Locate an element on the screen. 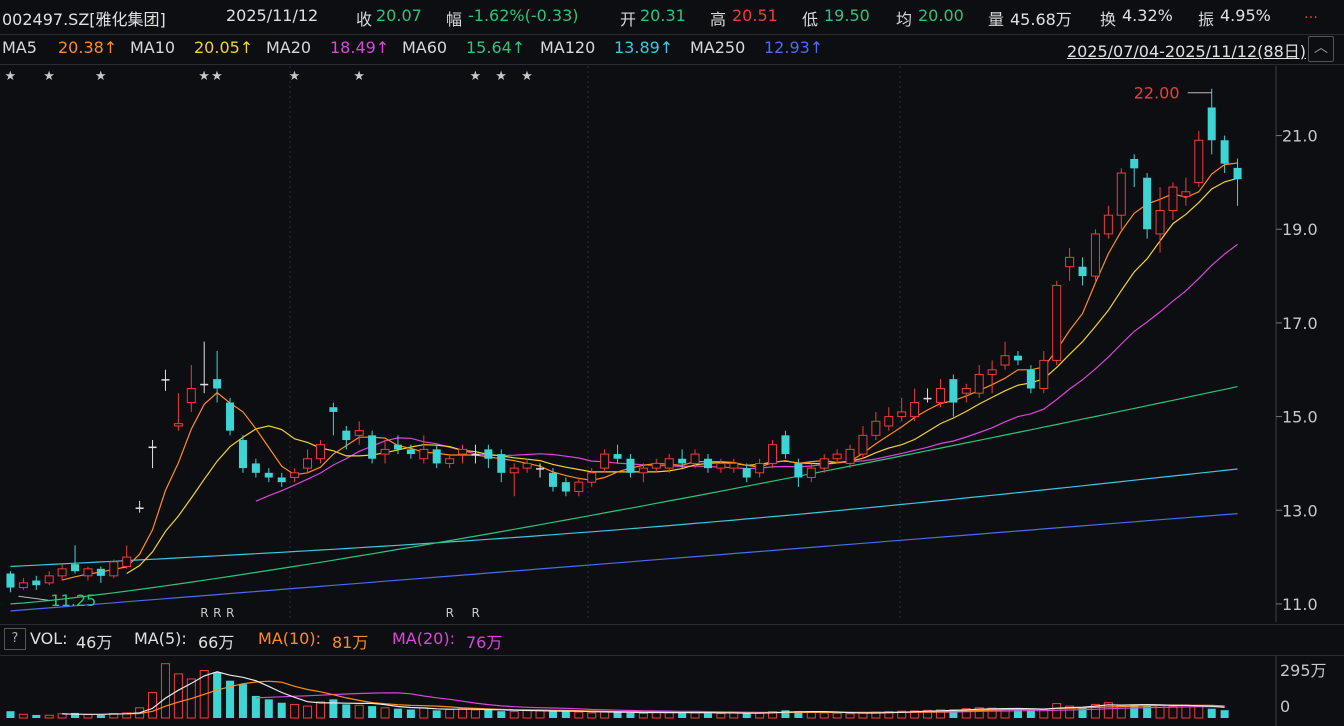 The height and width of the screenshot is (726, 1344). stock-code: 002497.SZ[雅化集团] is located at coordinates (84, 19).